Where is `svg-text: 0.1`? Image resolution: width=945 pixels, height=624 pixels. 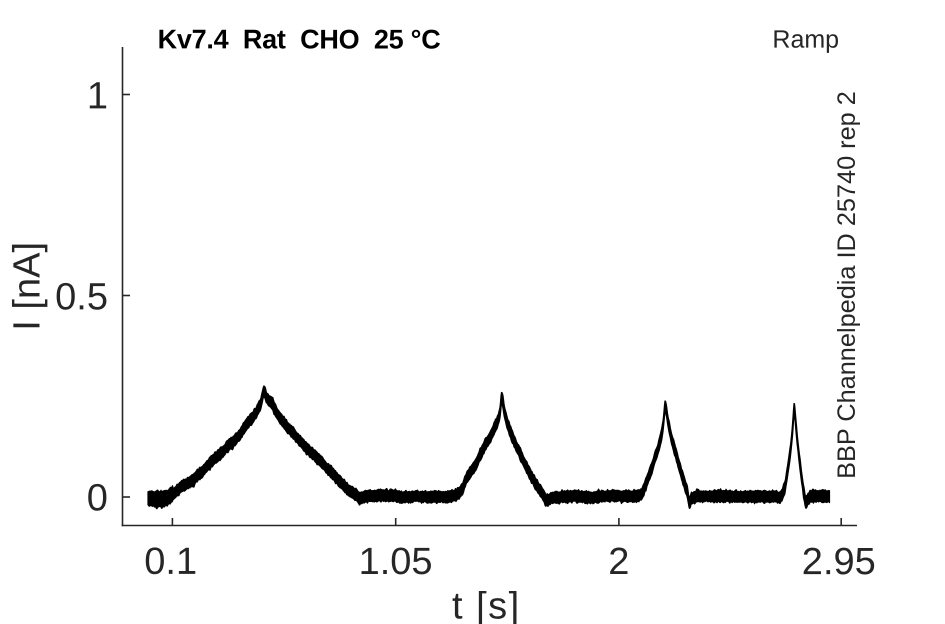 svg-text: 0.1 is located at coordinates (170, 562).